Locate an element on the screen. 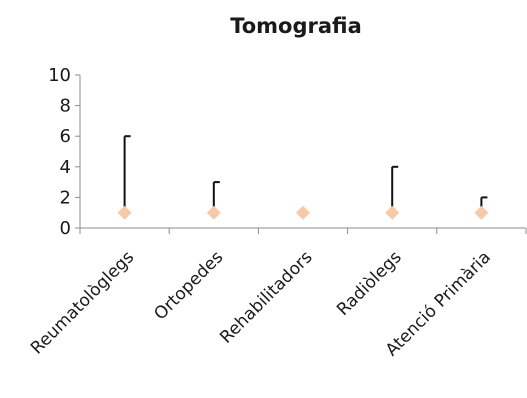 The width and height of the screenshot is (527, 398). x-category-label: Reumatològlegs is located at coordinates (82, 302).